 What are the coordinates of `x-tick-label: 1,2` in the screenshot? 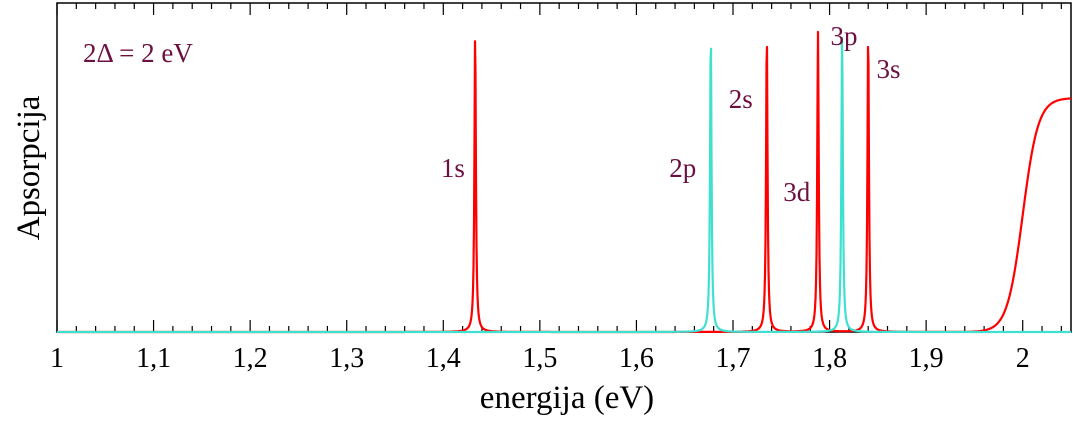 It's located at (250, 358).